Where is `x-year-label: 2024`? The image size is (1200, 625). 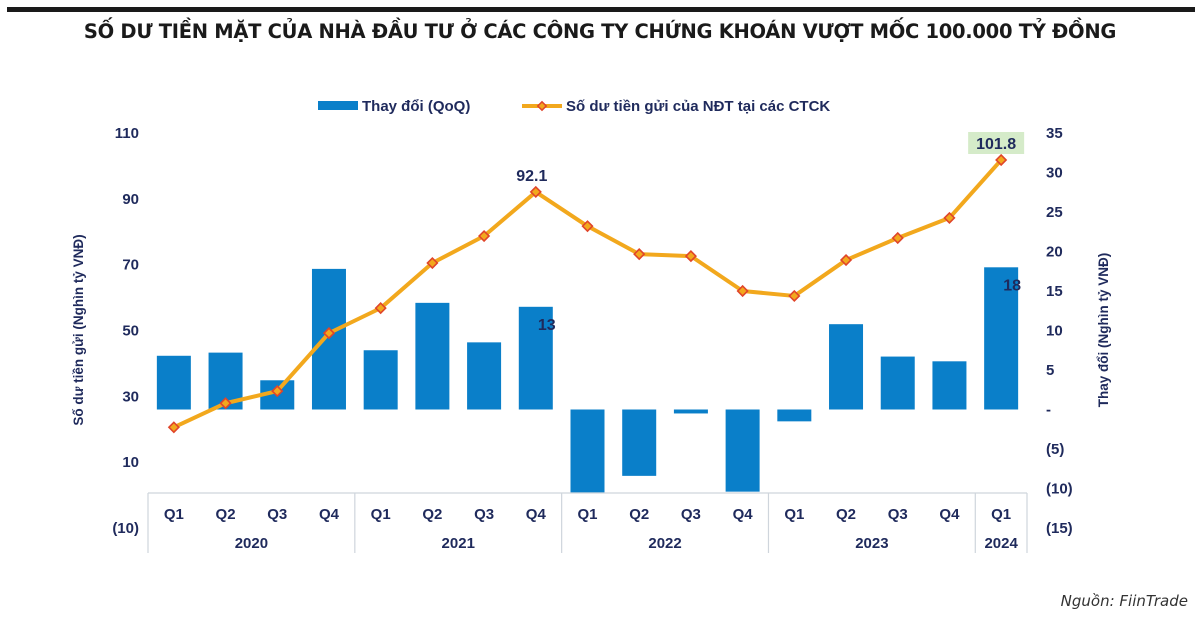
x-year-label: 2024 is located at coordinates (1001, 543).